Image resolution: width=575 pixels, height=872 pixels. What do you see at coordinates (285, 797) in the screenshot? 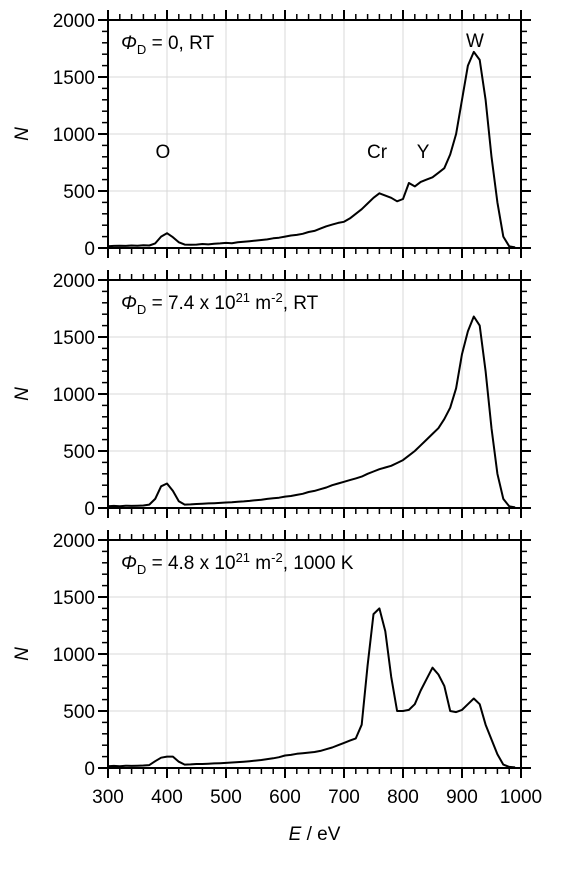
I see `x-tick-label: 600` at bounding box center [285, 797].